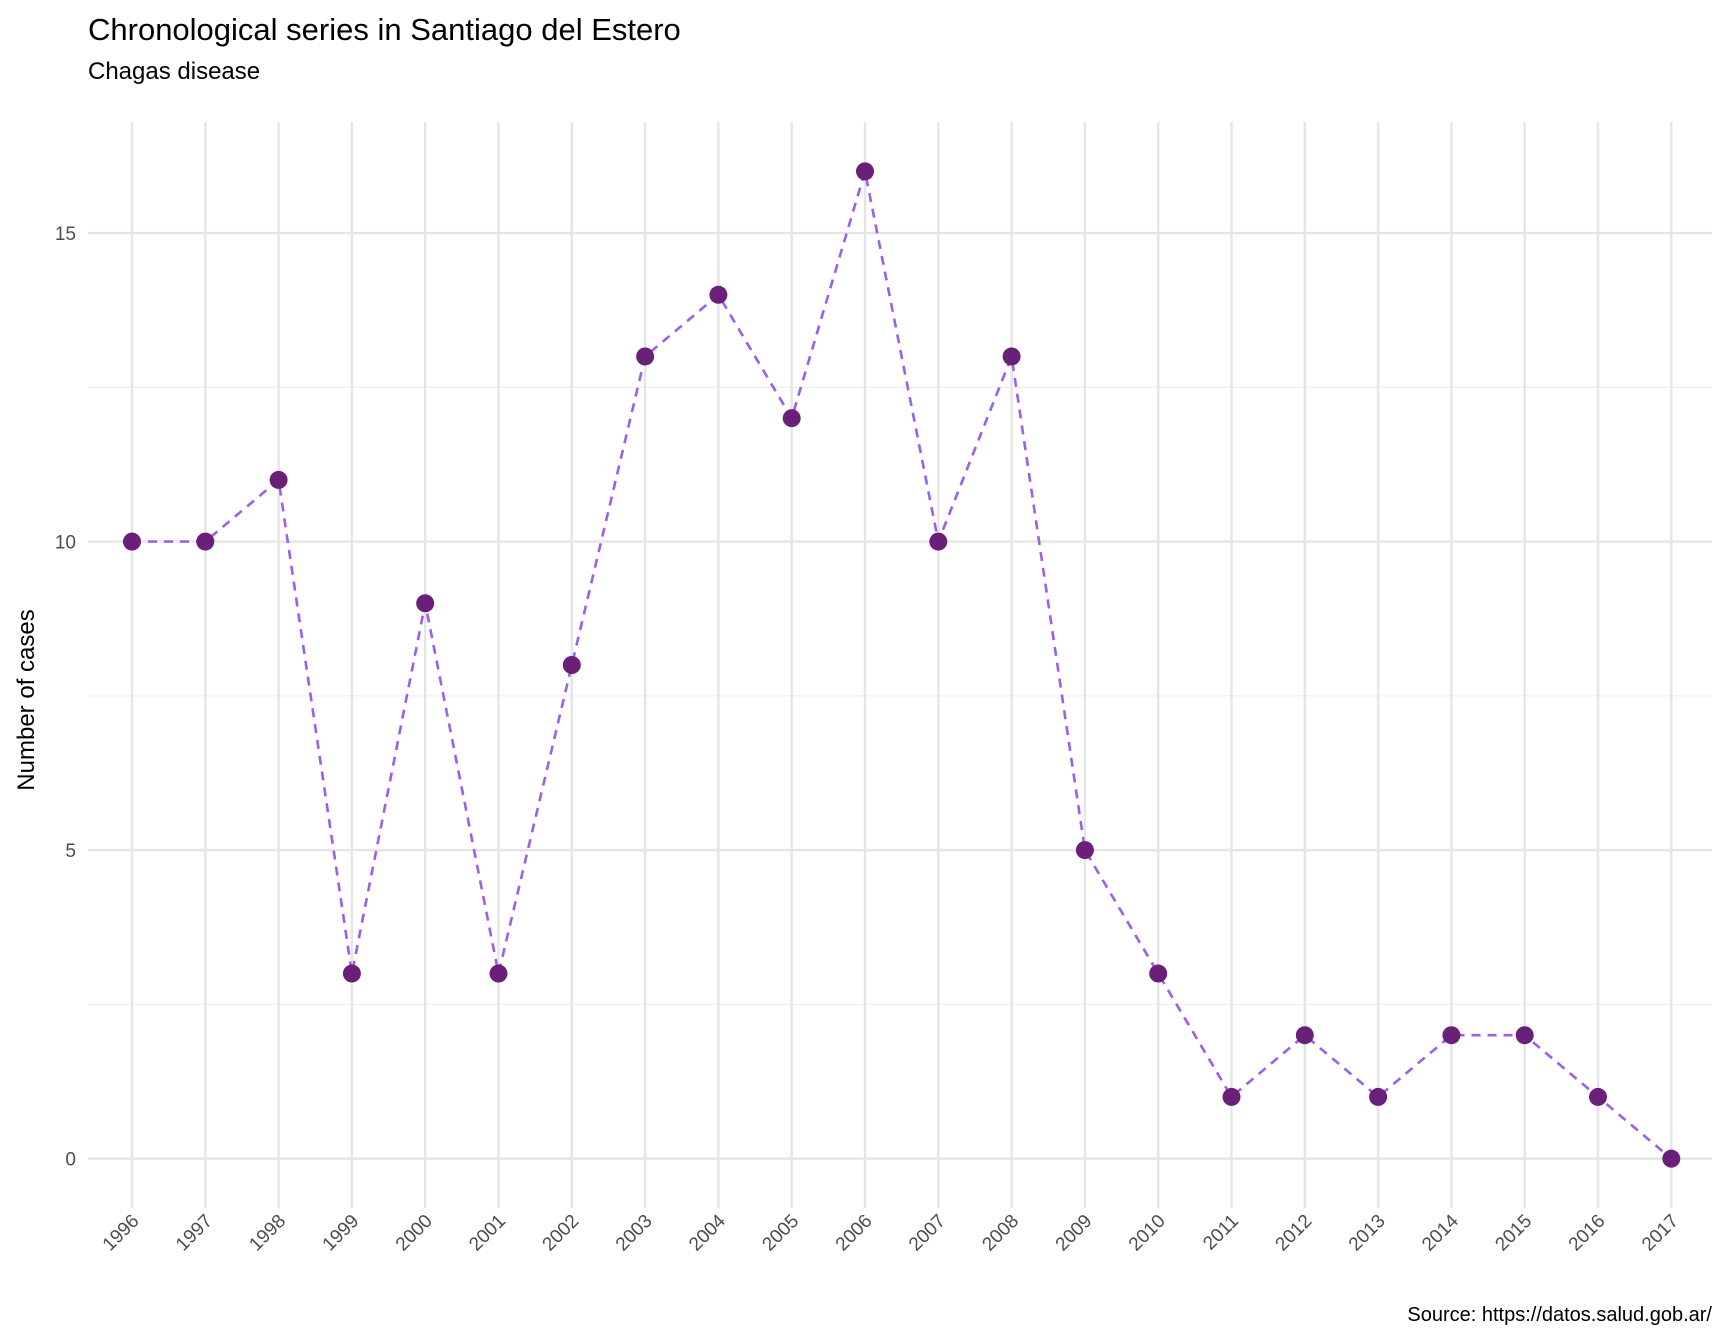 This screenshot has width=1728, height=1344. Describe the element at coordinates (634, 1233) in the screenshot. I see `x-tick-label: 2003` at that location.